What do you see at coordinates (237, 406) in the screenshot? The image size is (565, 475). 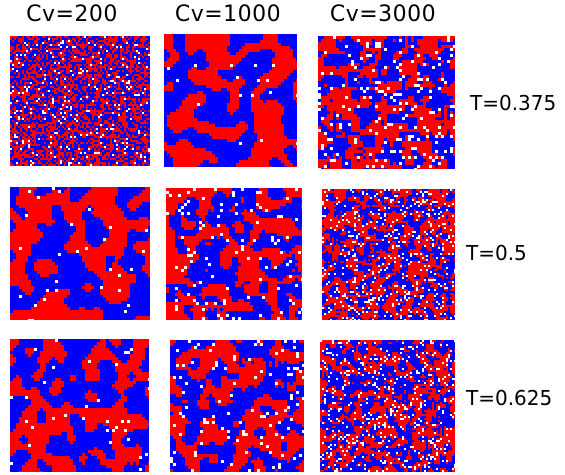 I see `panel-cv1000-t0625` at bounding box center [237, 406].